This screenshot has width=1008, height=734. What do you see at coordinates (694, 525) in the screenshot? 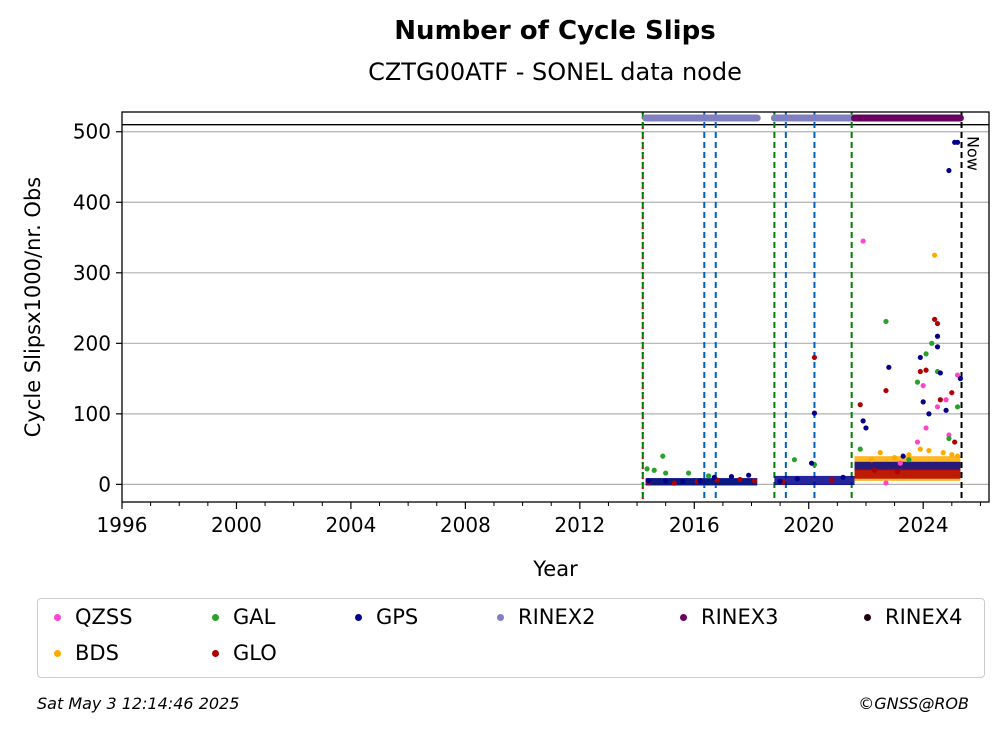
I see `x-tick-label: 2016` at bounding box center [694, 525].